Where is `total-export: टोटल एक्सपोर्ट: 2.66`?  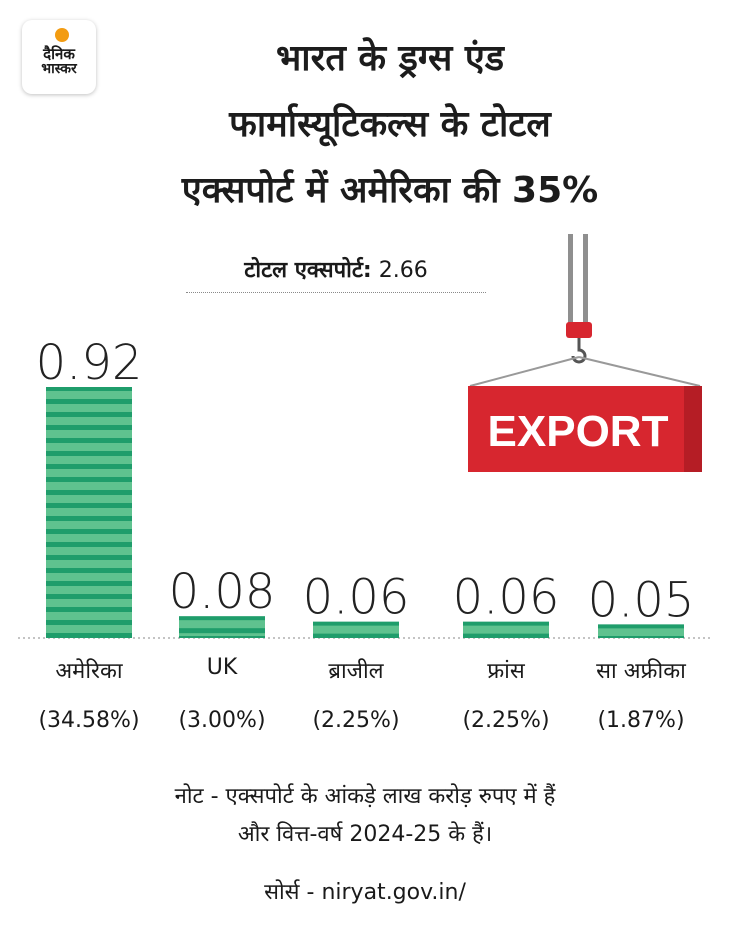 total-export: टोटल एक्सपोर्ट: 2.66 is located at coordinates (336, 272).